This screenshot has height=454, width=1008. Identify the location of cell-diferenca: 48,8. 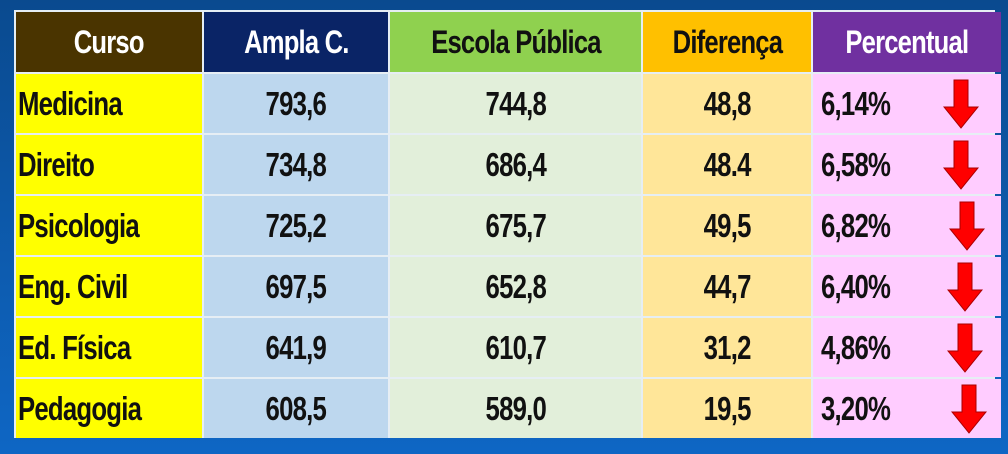
(727, 103).